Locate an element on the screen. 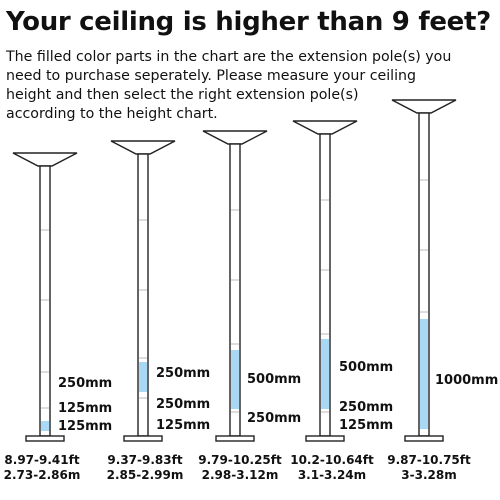  pole-4-range: 10.2-10.64ft 3.1-3.24m is located at coordinates (332, 468).